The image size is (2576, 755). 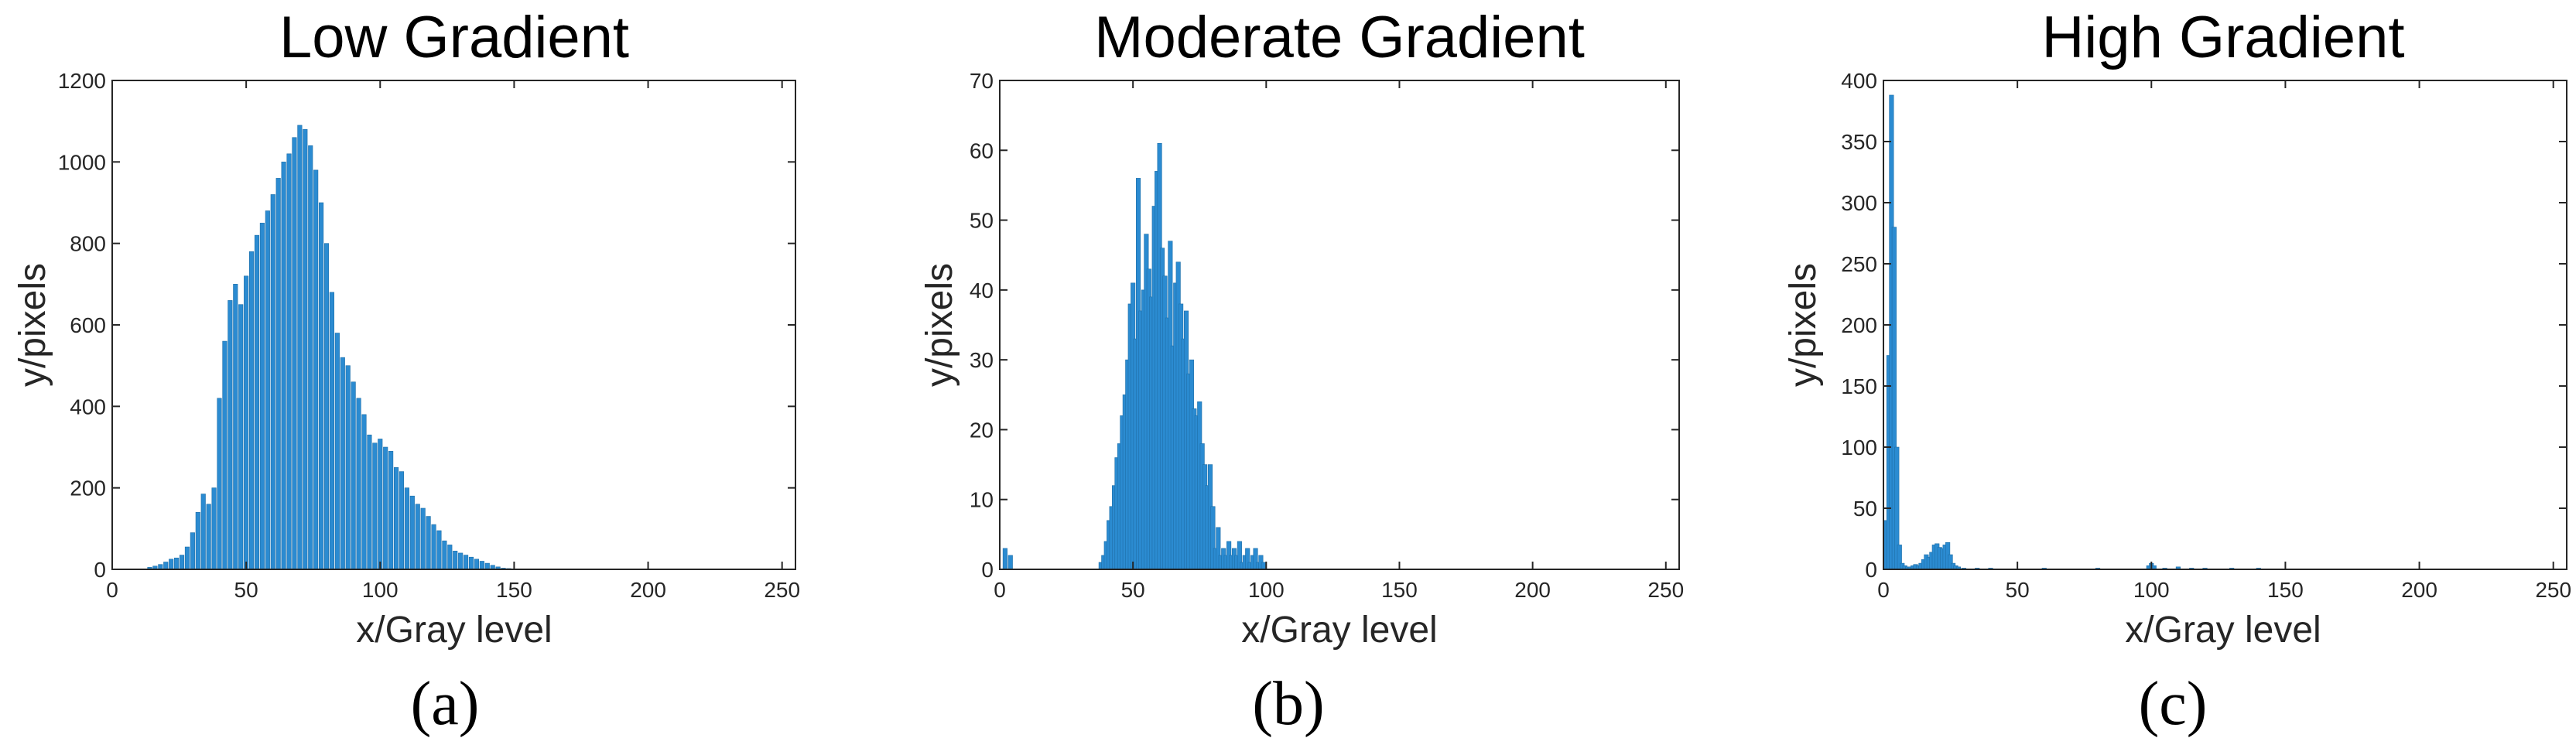 I want to click on y-tick-label: 150, so click(x=1859, y=386).